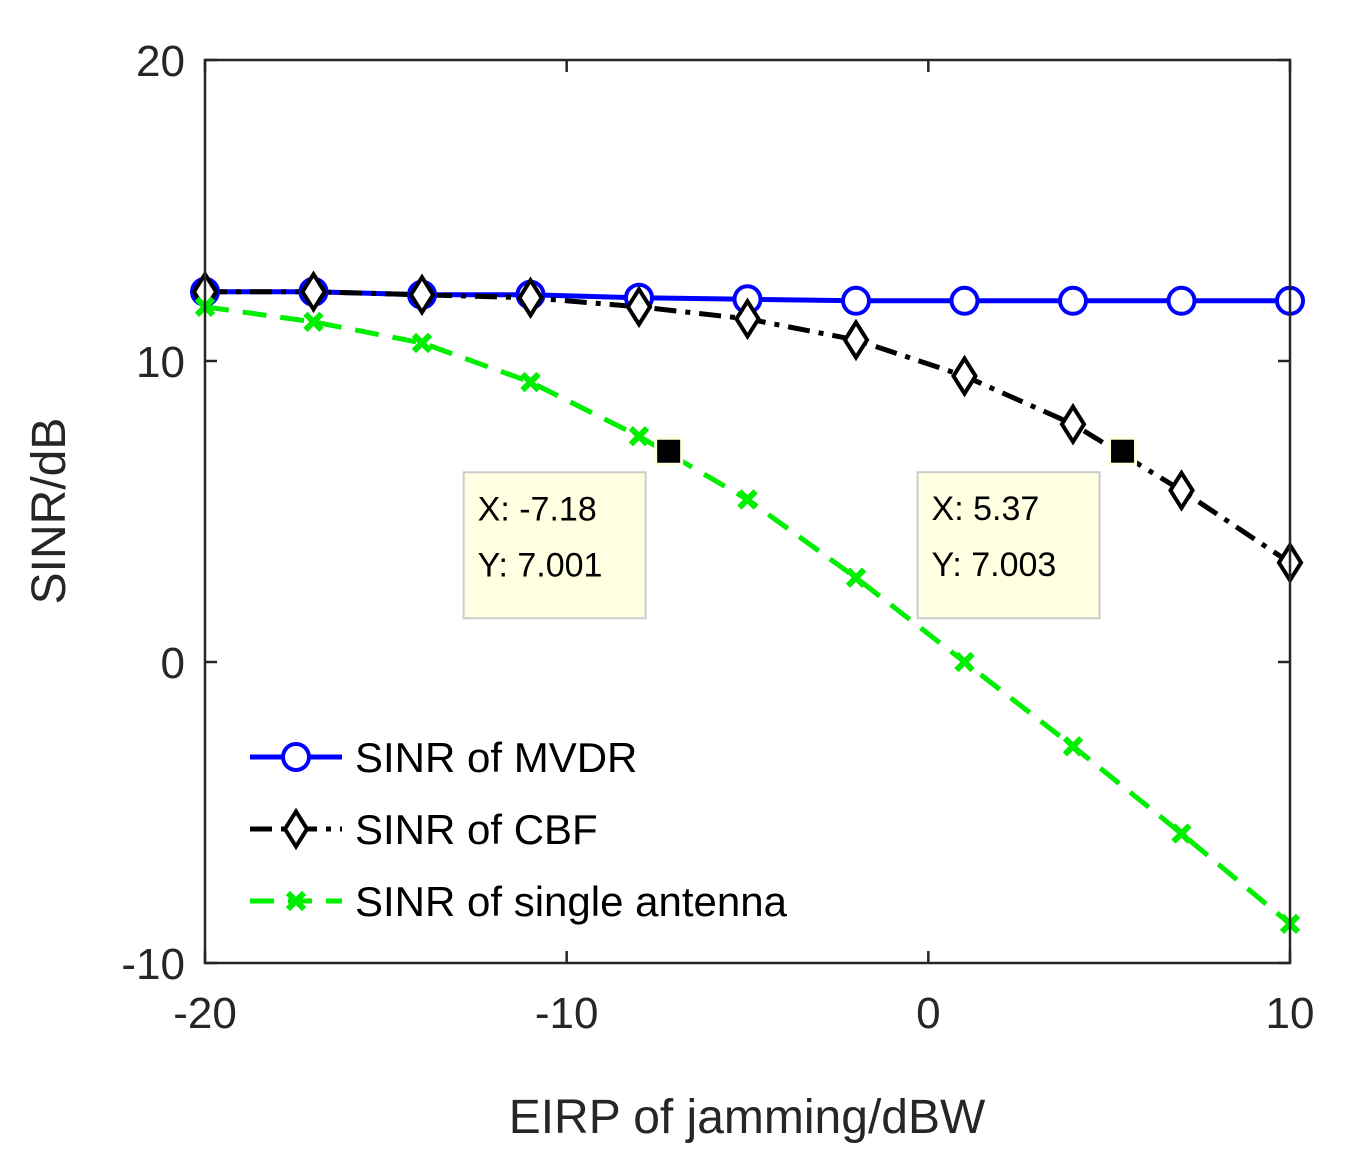 Image resolution: width=1351 pixels, height=1171 pixels. Describe the element at coordinates (160, 61) in the screenshot. I see `y-tick-label: 20` at that location.